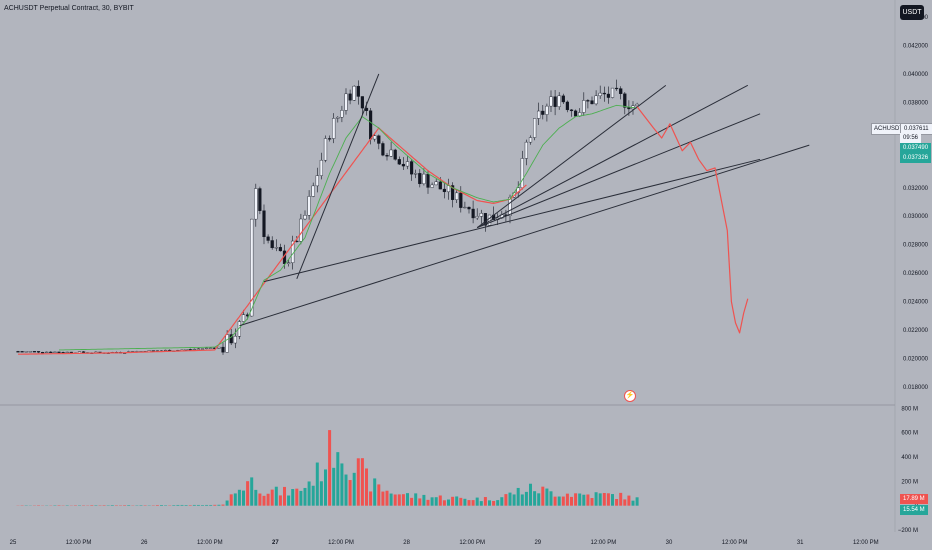 Image resolution: width=932 pixels, height=550 pixels. I want to click on chart-title: ACHUSDT Perpetual Contract, 30, BYBIT, so click(69, 8).